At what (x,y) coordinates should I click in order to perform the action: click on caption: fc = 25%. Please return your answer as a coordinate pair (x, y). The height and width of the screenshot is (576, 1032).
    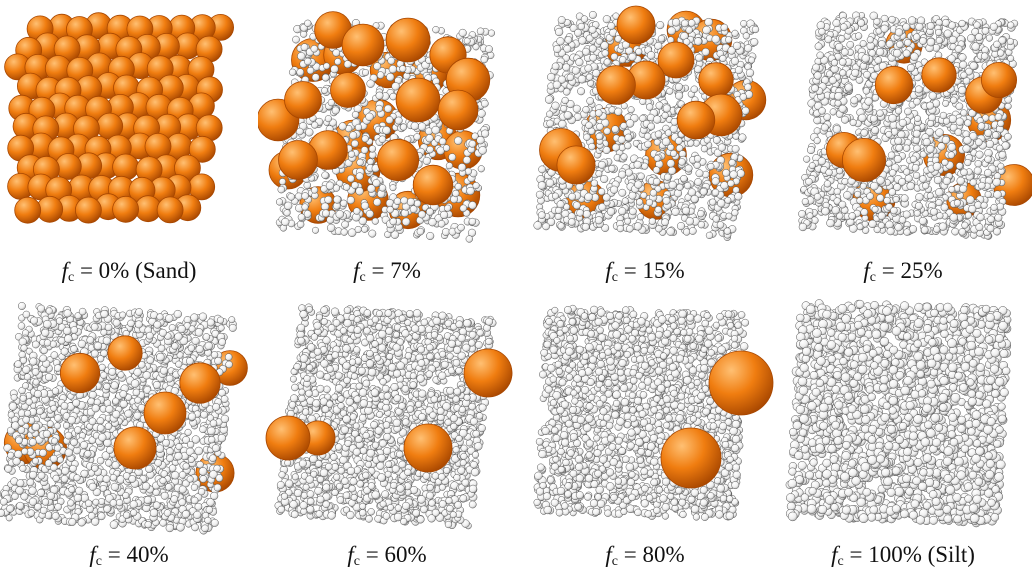
    Looking at the image, I should click on (903, 271).